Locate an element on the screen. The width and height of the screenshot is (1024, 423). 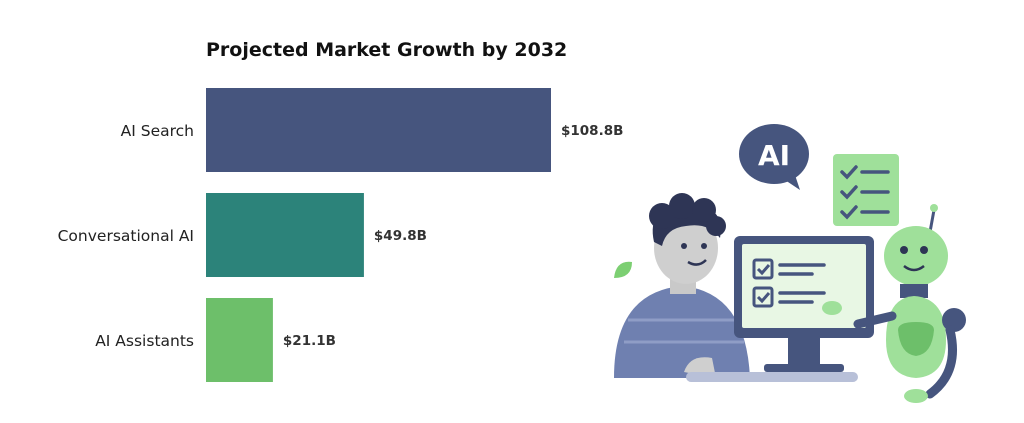
value-label: $108.8B is located at coordinates (592, 131).